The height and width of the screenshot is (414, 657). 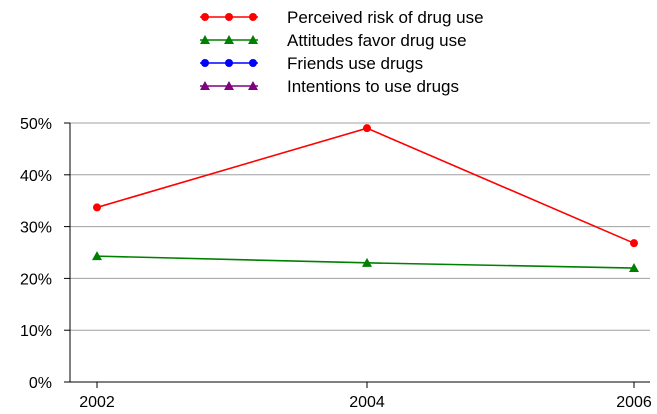 I want to click on legend-label: Perceived risk of drug use, so click(x=385, y=17).